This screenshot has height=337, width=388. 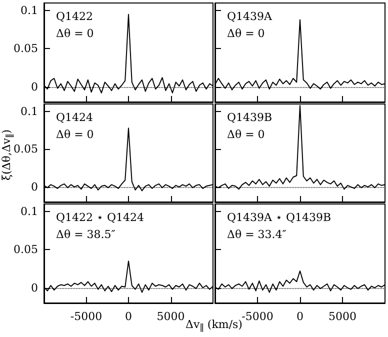 I want to click on x-axis-title: Δv$_{∥}$ (km/s), so click(x=214, y=326).